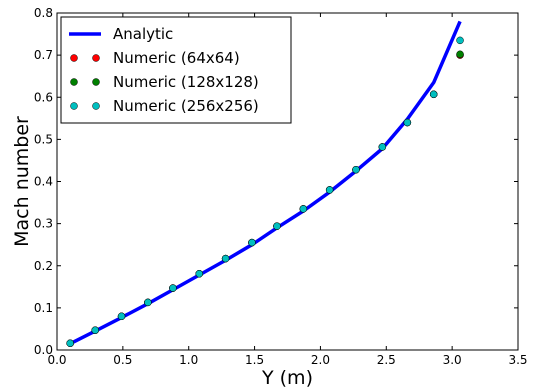 The image size is (536, 388). What do you see at coordinates (43, 182) in the screenshot?
I see `y-tick-label: 0.4` at bounding box center [43, 182].